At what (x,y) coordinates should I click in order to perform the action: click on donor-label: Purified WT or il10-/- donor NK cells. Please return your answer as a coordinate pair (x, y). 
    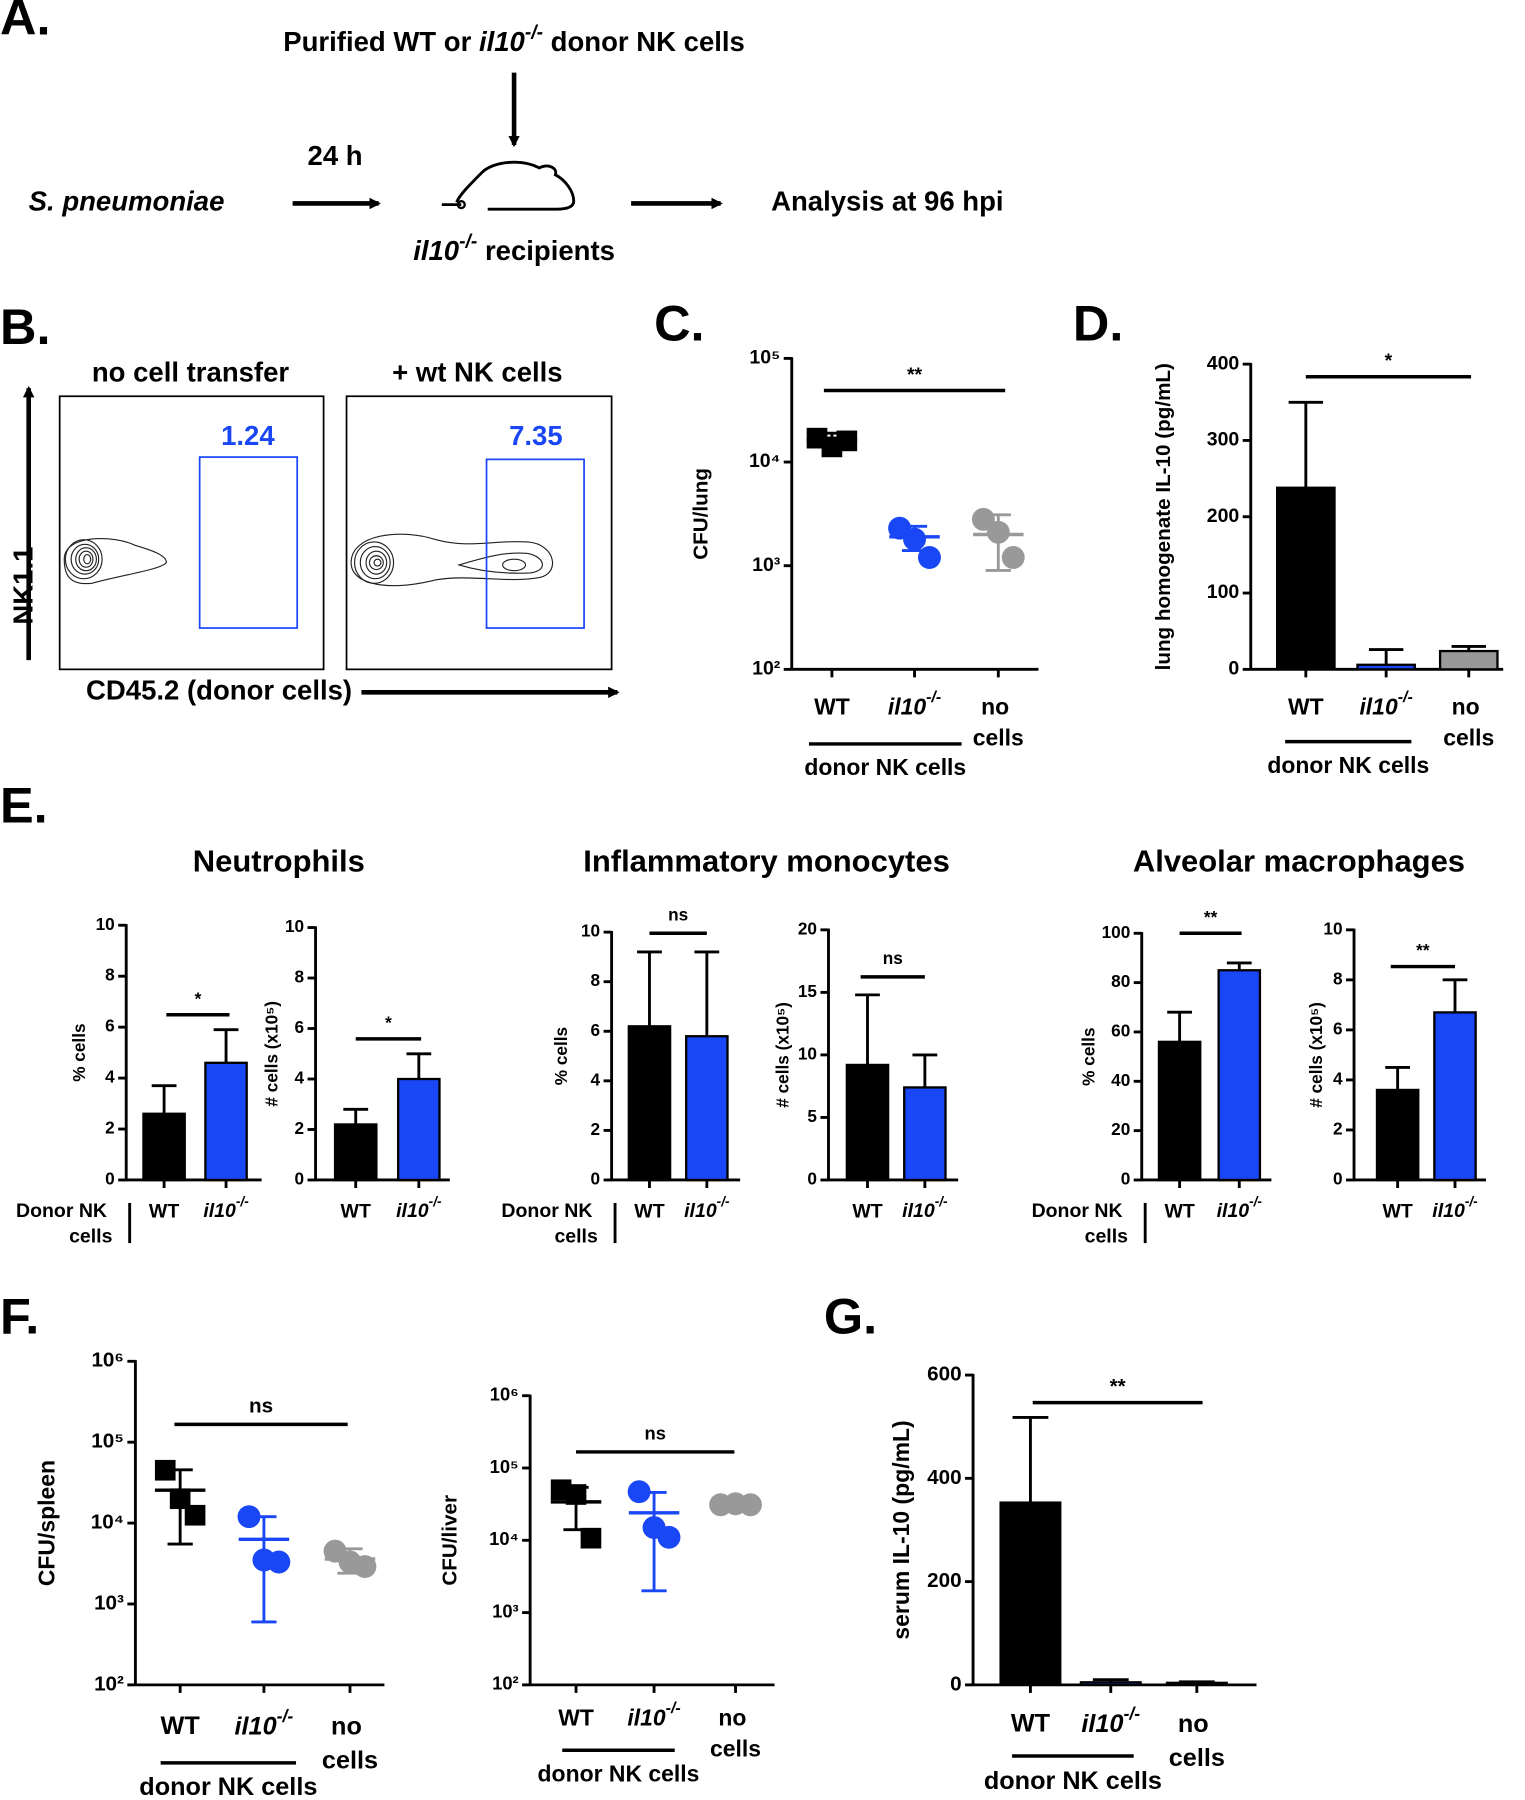
    Looking at the image, I should click on (514, 40).